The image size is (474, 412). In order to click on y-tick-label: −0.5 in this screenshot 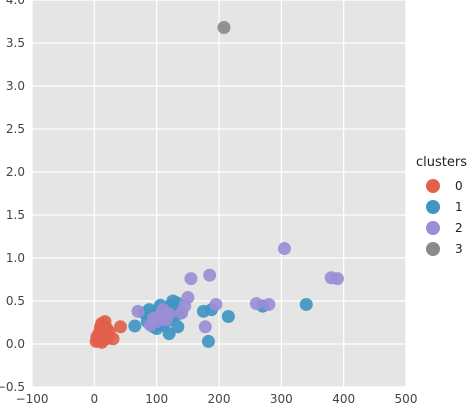, I will do `click(12, 387)`.